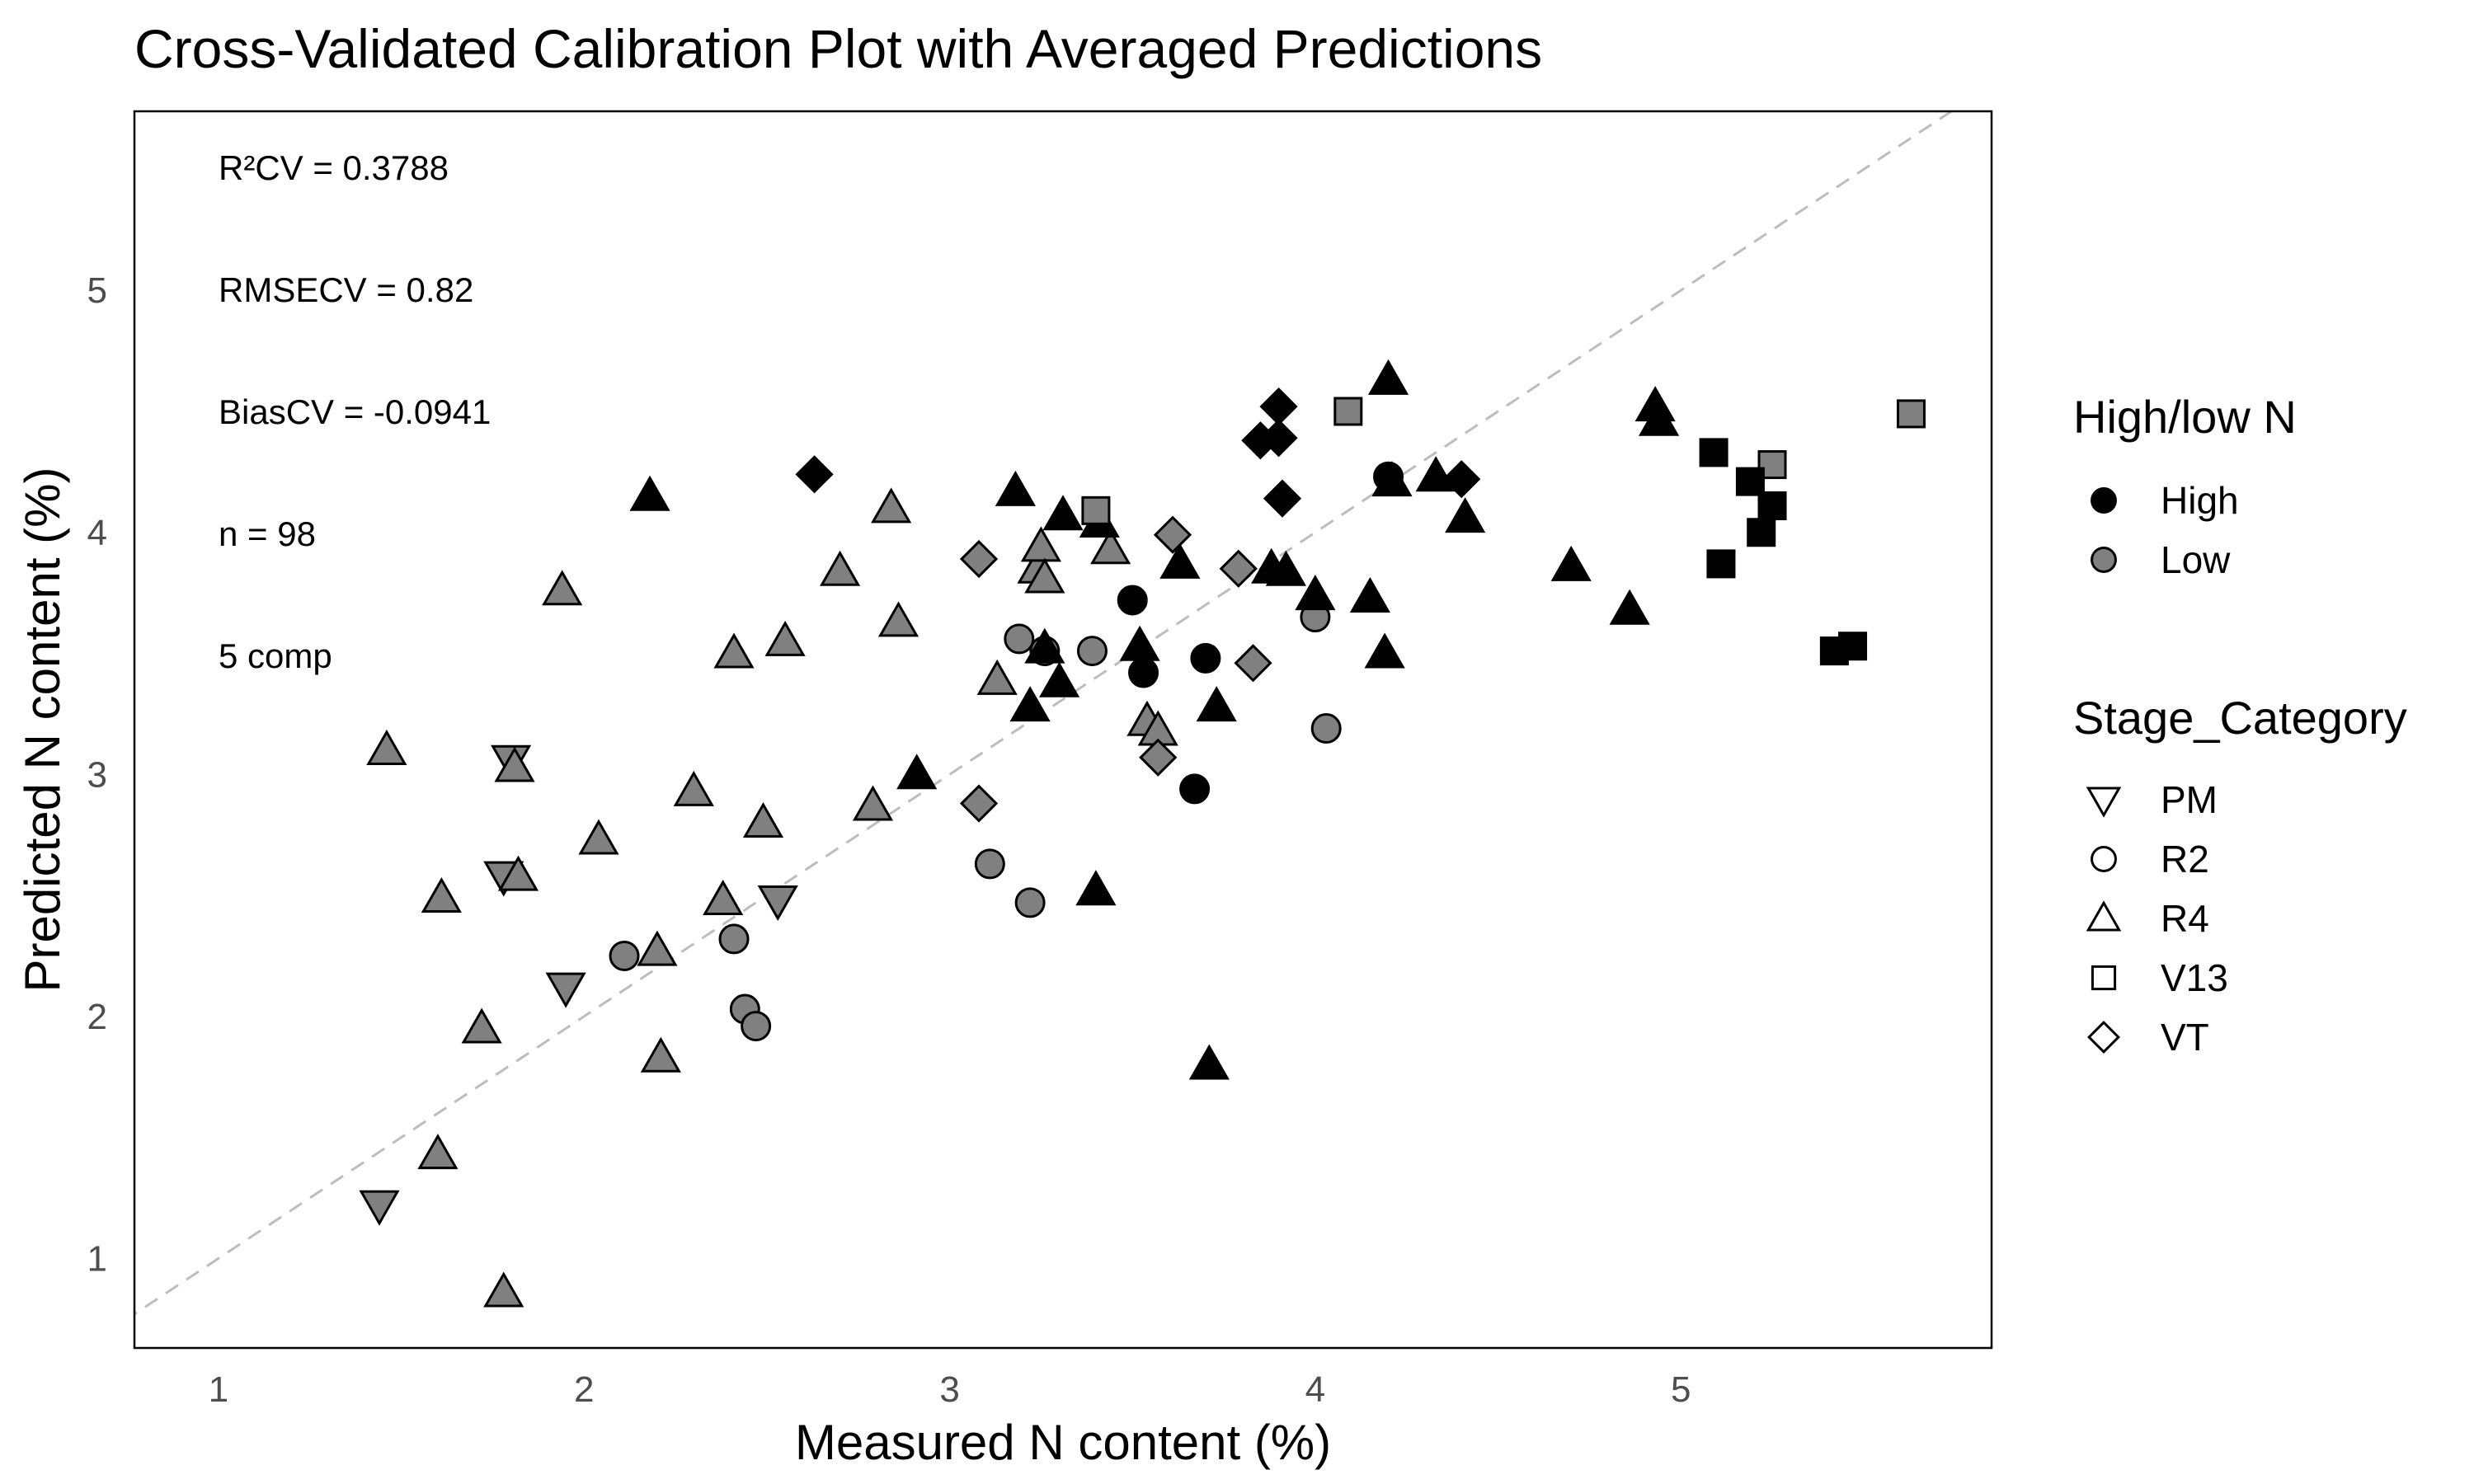 The width and height of the screenshot is (2474, 1484). Describe the element at coordinates (584, 1389) in the screenshot. I see `x-tick-label: 2` at that location.